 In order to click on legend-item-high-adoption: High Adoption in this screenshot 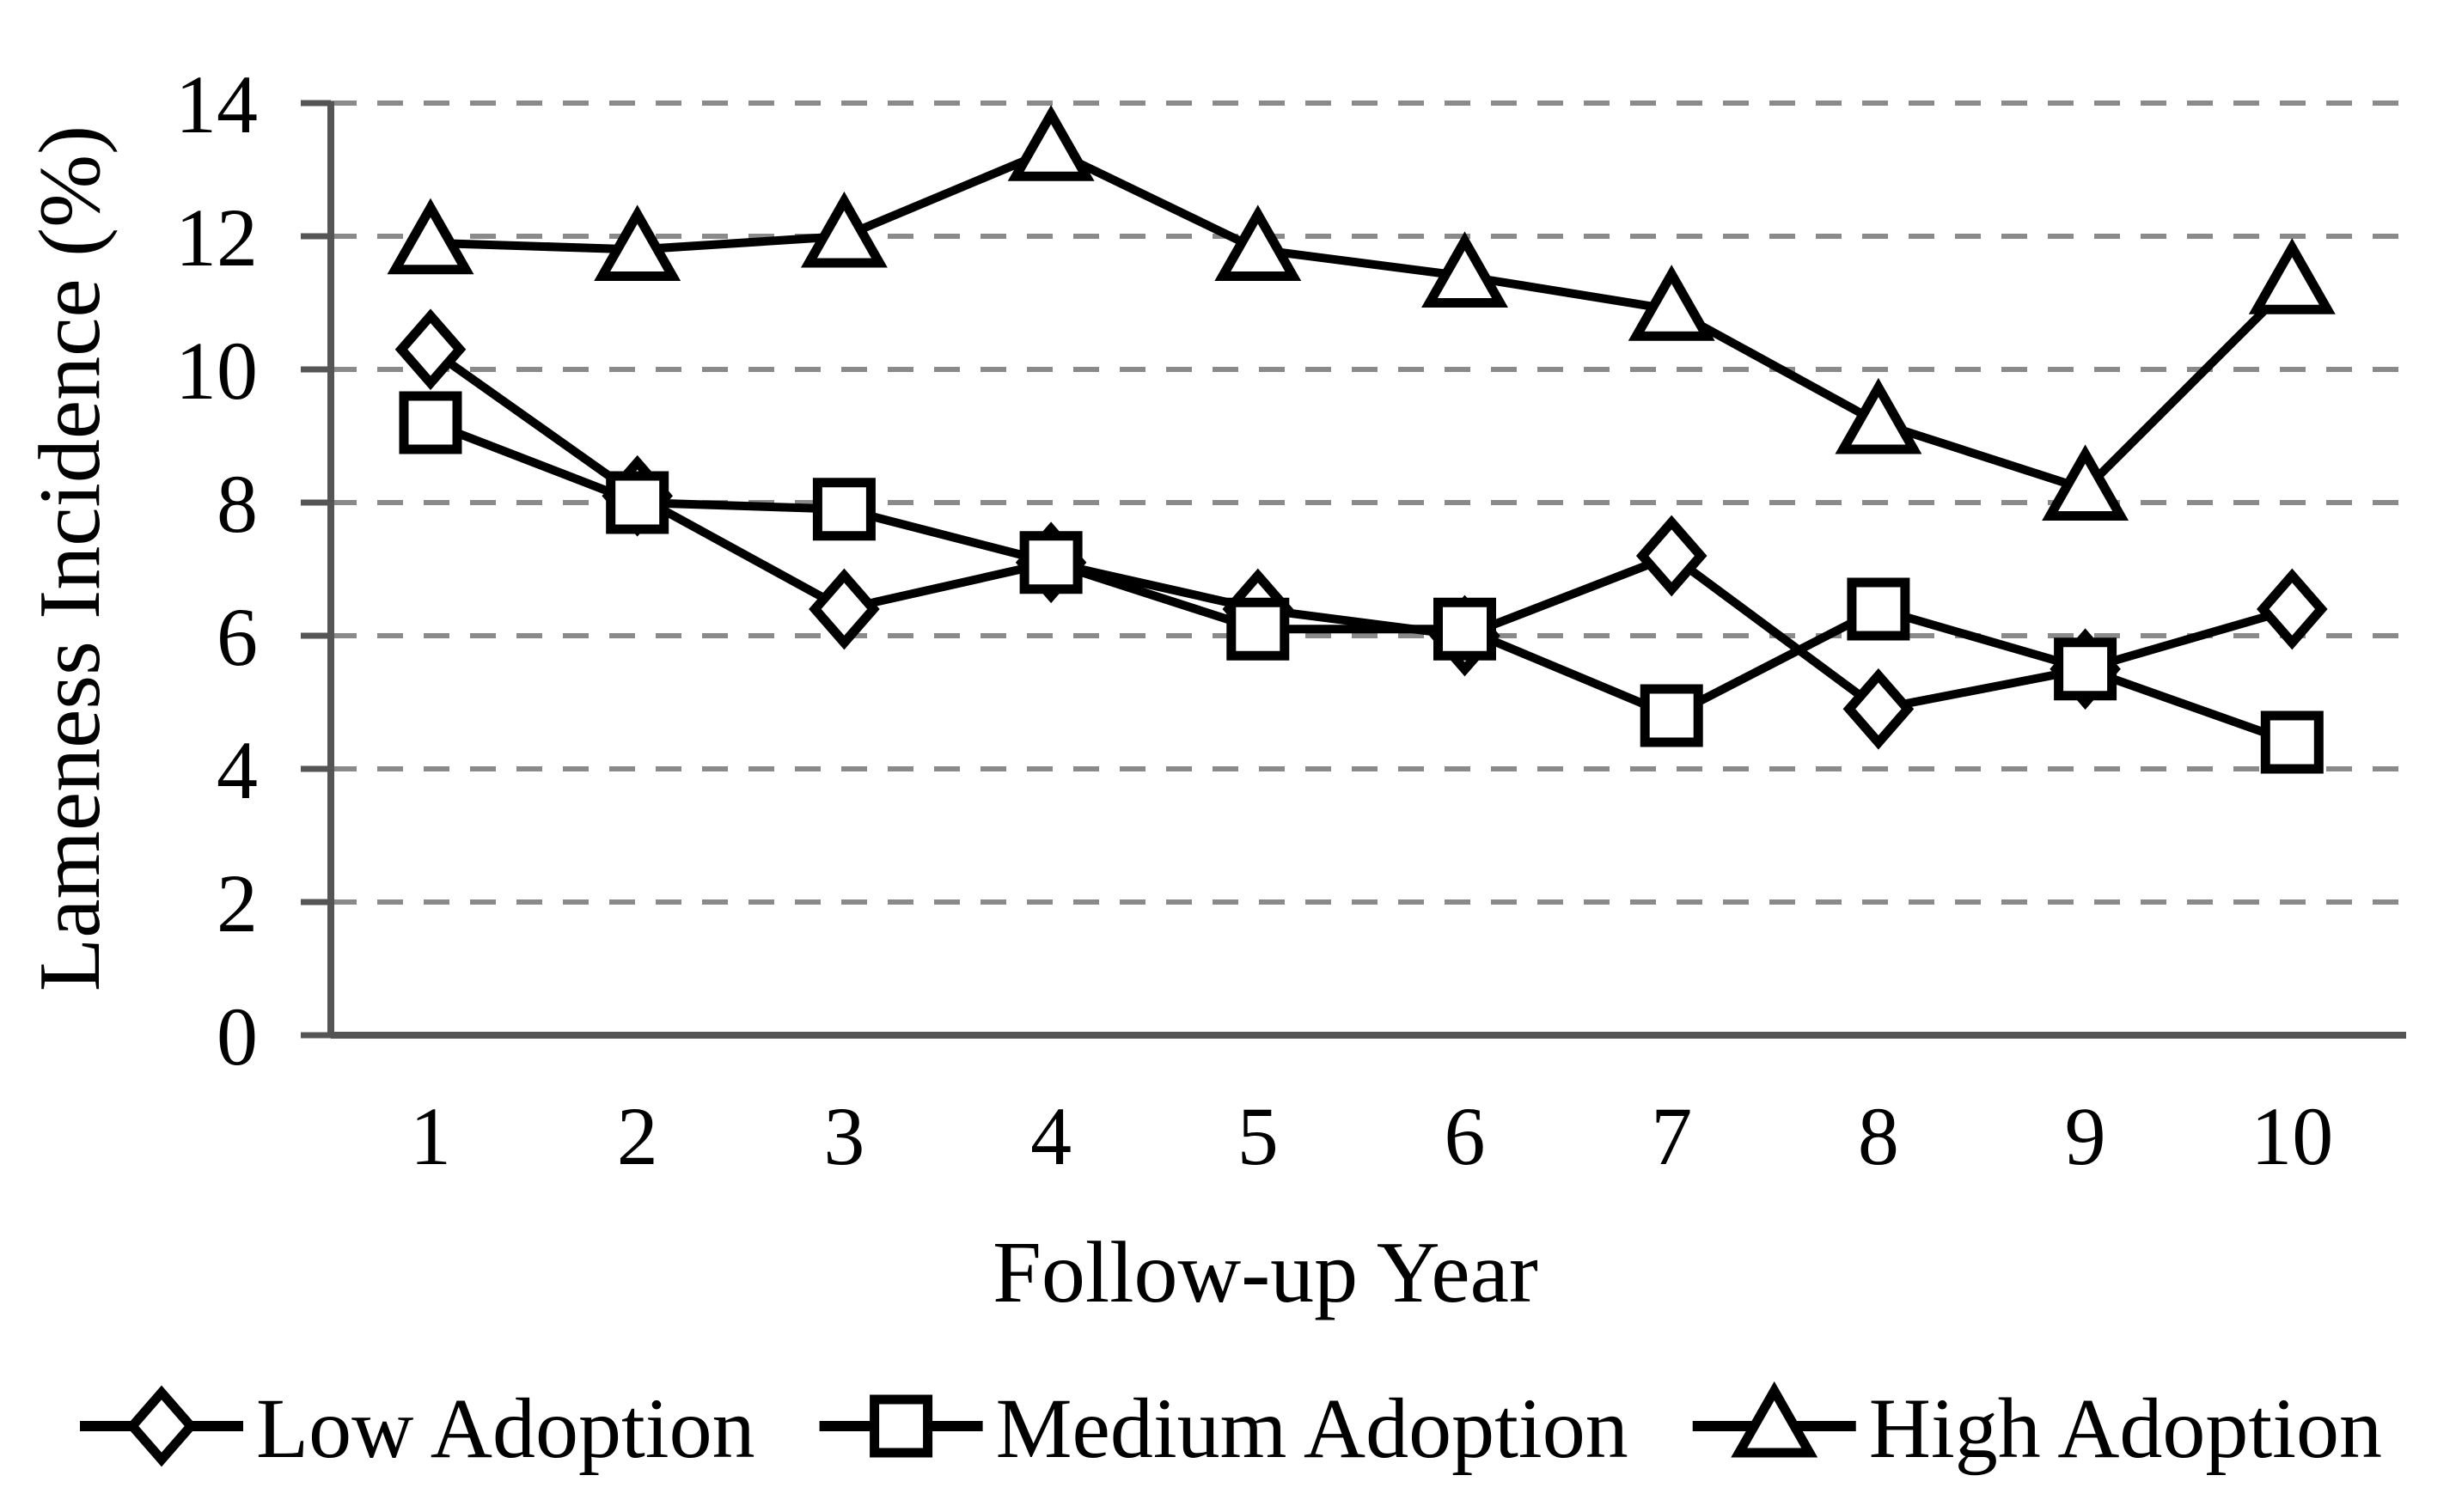, I will do `click(2037, 1428)`.